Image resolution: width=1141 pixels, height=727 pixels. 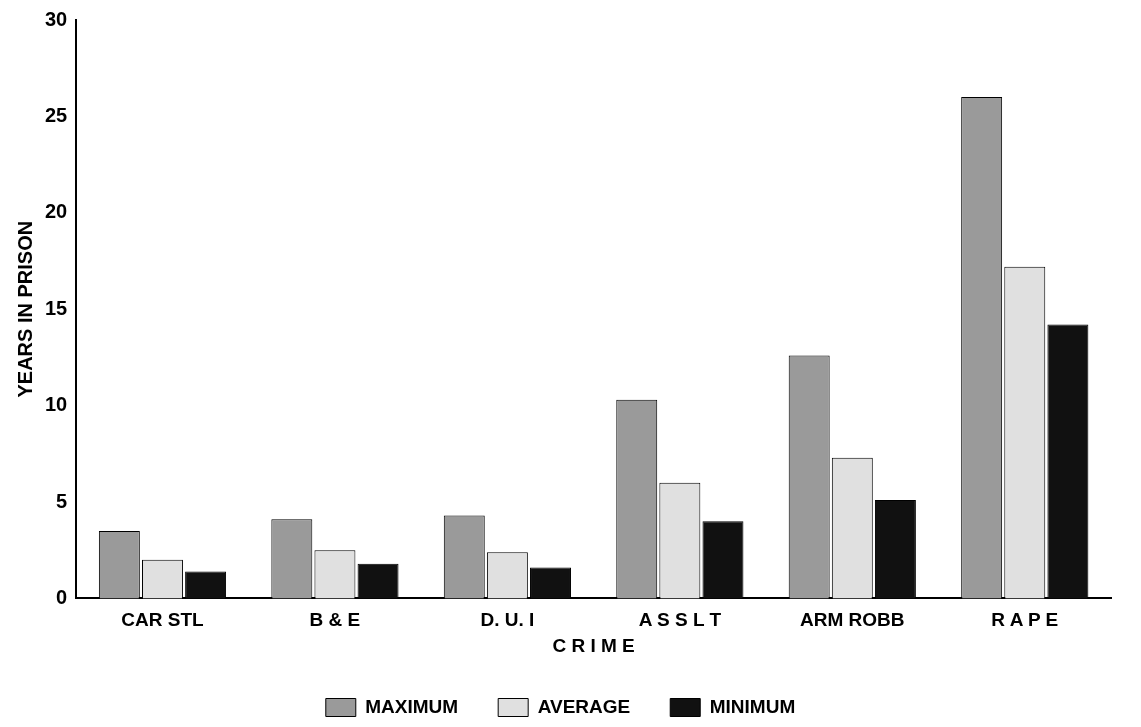 I want to click on y-tick-label: 25, so click(x=56, y=114).